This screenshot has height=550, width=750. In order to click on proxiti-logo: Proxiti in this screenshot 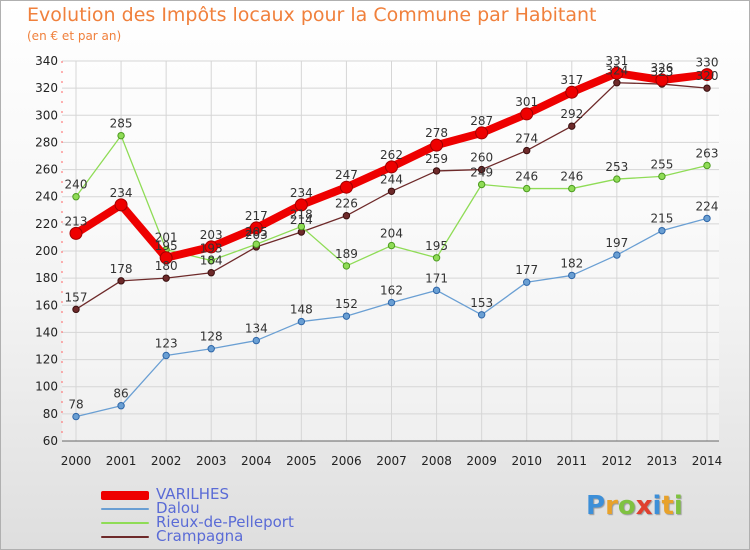, I will do `click(634, 506)`.